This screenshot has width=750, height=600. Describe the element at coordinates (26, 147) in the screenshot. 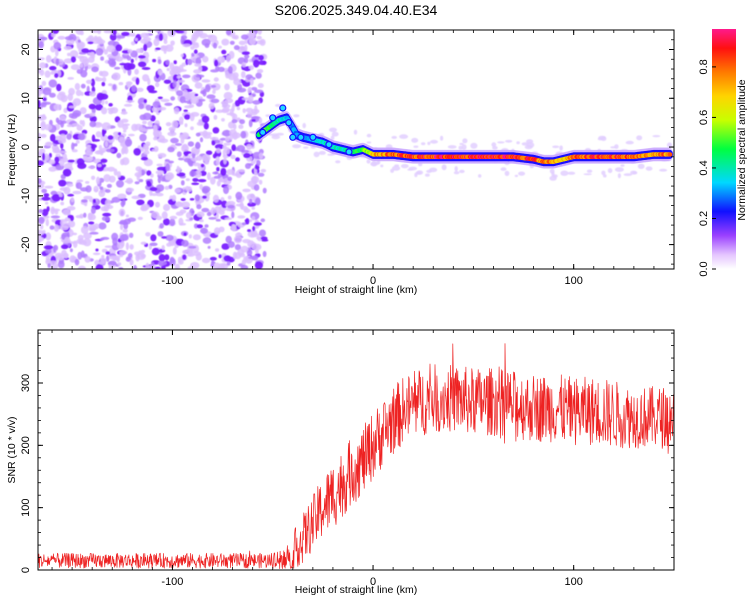

I see `y-tick-label: 0` at that location.